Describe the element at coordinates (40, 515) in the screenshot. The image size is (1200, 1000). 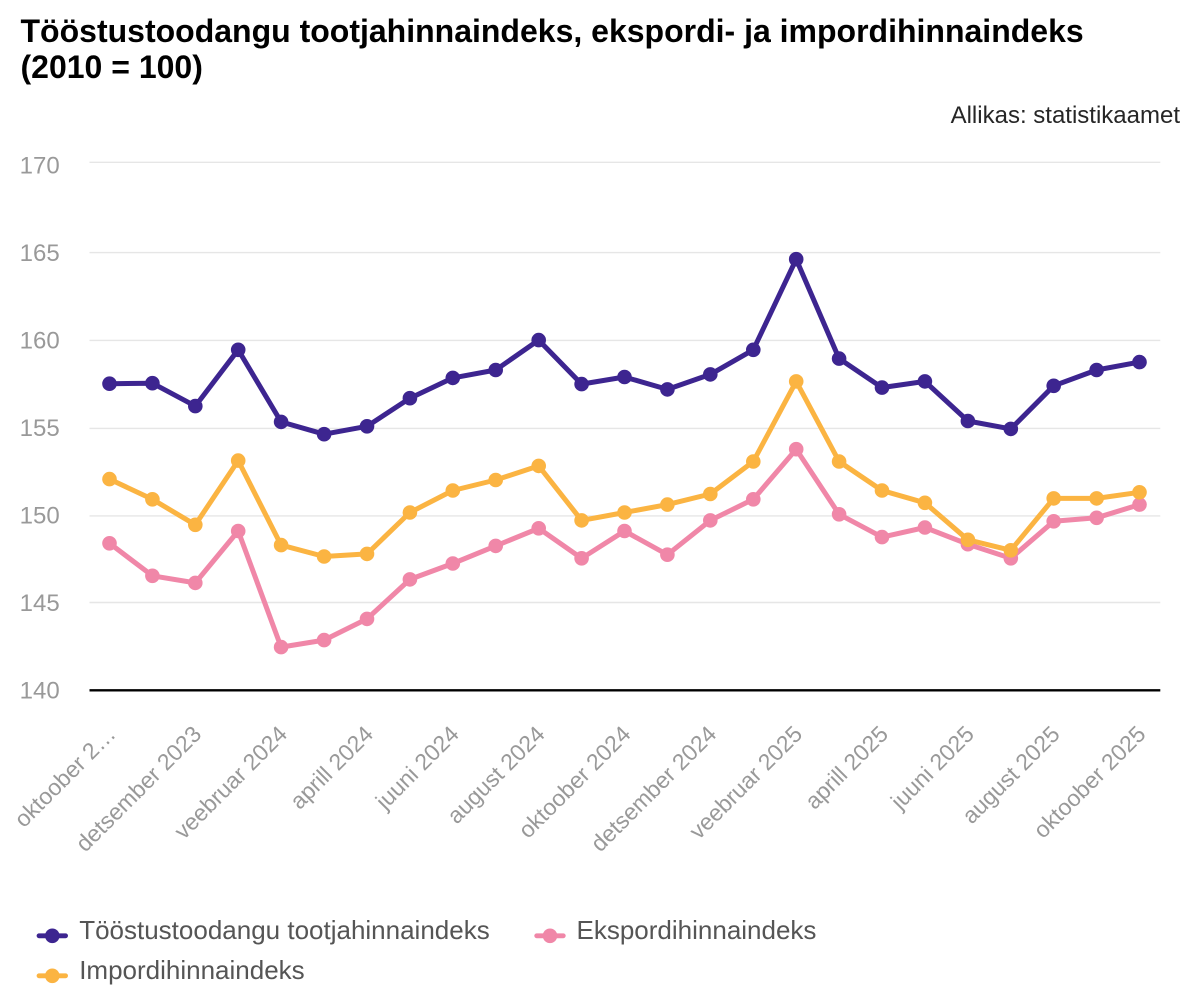
I see `svg-text: 150` at that location.